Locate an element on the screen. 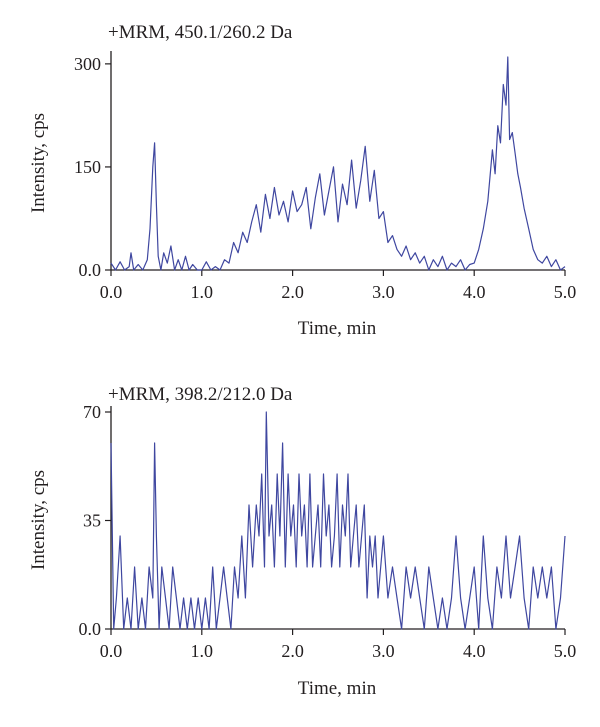 The image size is (600, 727). y-tick-label: 70 is located at coordinates (92, 412).